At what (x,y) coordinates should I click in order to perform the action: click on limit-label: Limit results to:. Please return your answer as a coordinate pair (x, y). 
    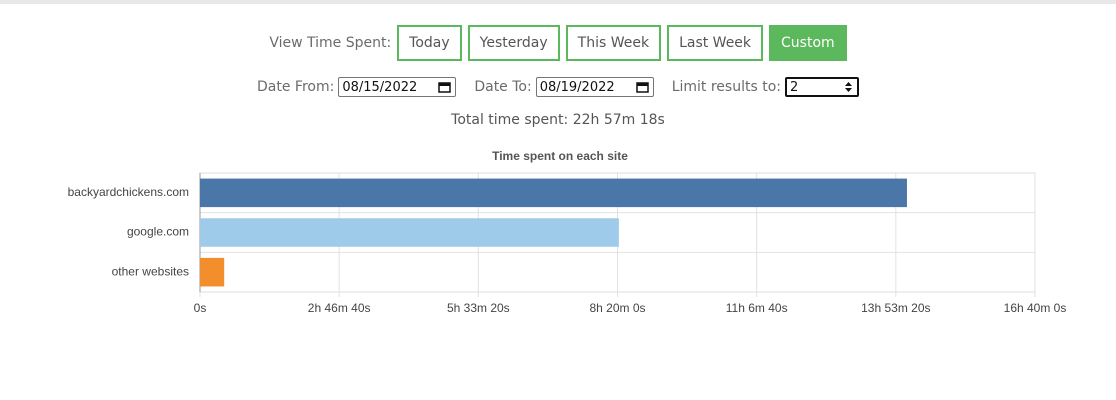
    Looking at the image, I should click on (726, 87).